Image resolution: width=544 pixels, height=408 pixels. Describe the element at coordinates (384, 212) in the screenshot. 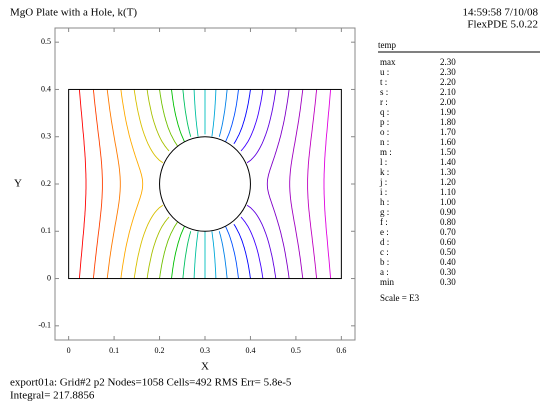

I see `legend-level-name: g :` at that location.